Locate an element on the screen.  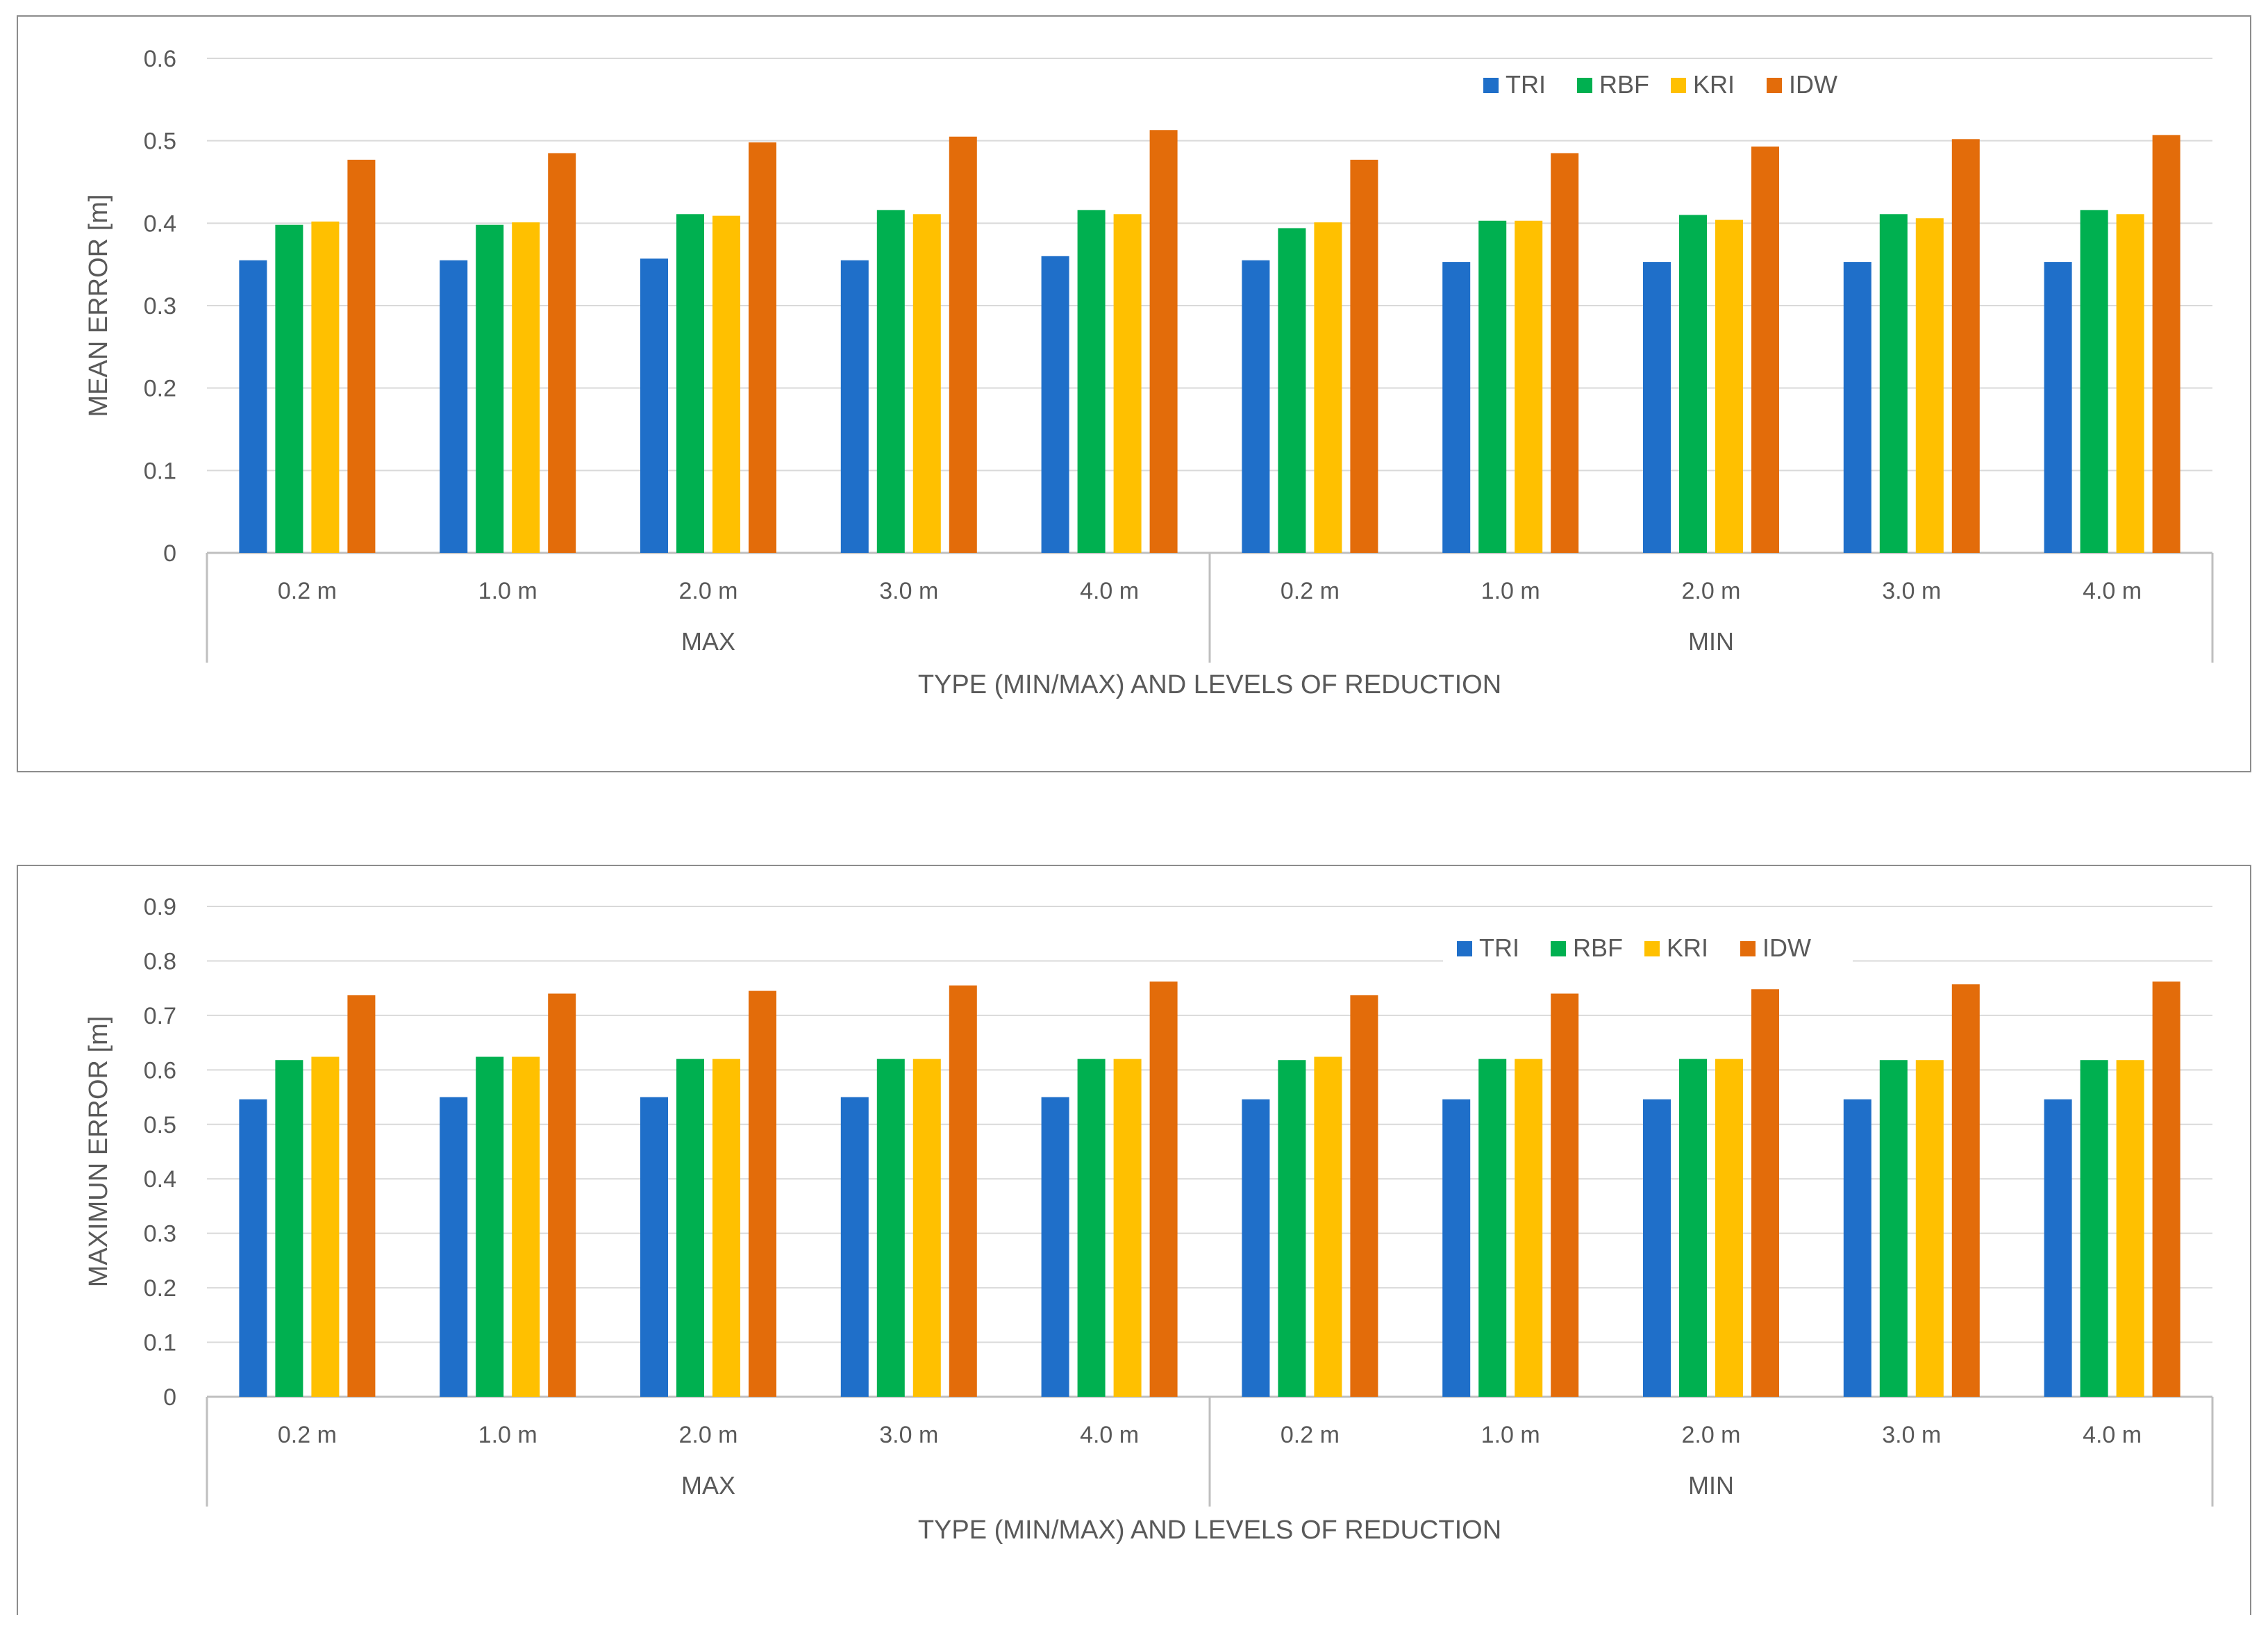
legend-swatch-idw is located at coordinates (1748, 948).